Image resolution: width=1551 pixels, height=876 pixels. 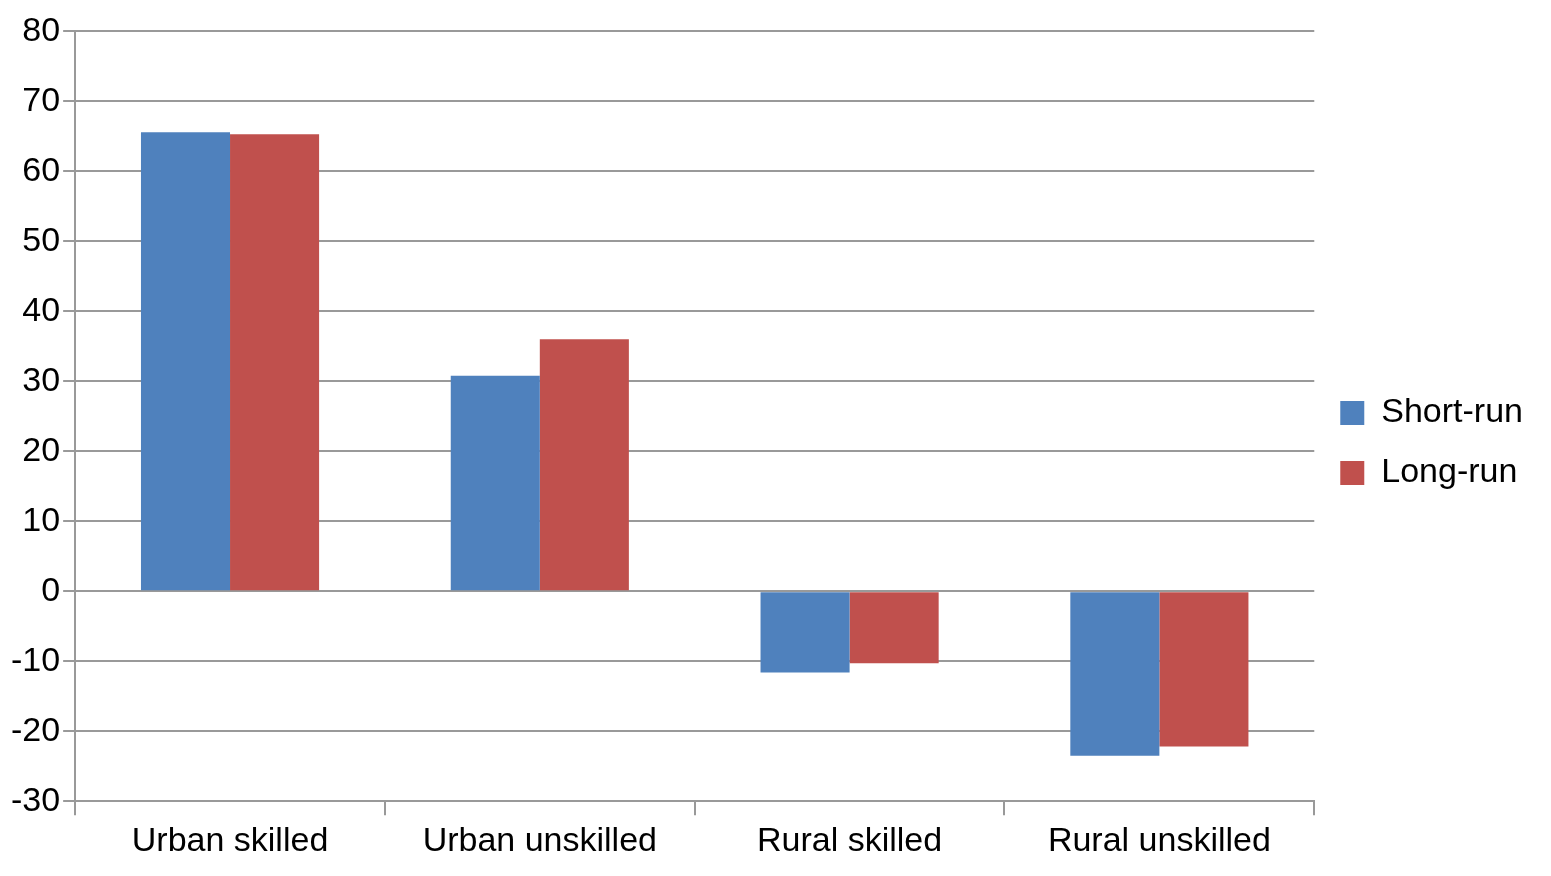 I want to click on y-tick-label: 50, so click(x=41, y=238).